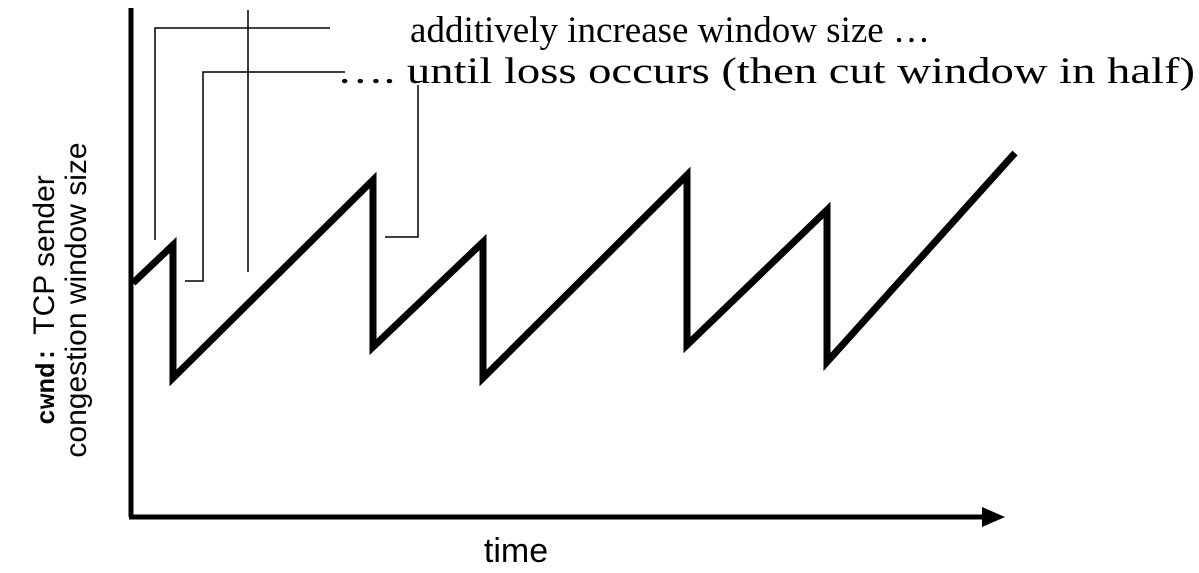  I want to click on y-axis-line1: TCP sender, so click(44, 255).